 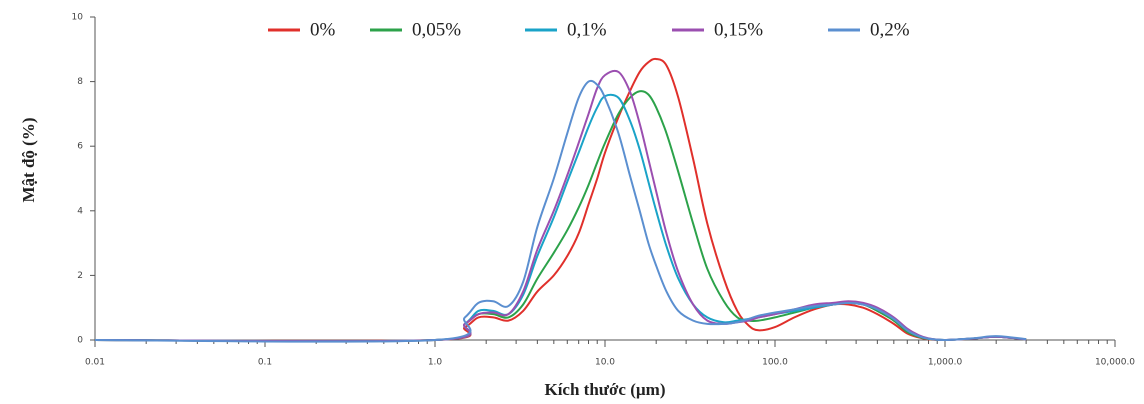 I want to click on x-tick-label: 100.0, so click(x=775, y=363).